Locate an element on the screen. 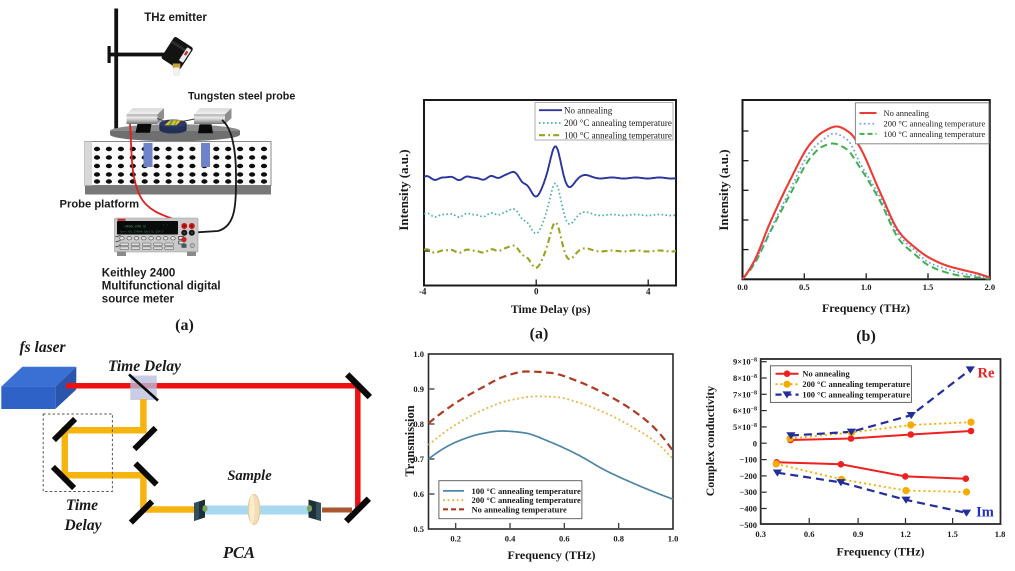  svg-text: Sample is located at coordinates (249, 476).